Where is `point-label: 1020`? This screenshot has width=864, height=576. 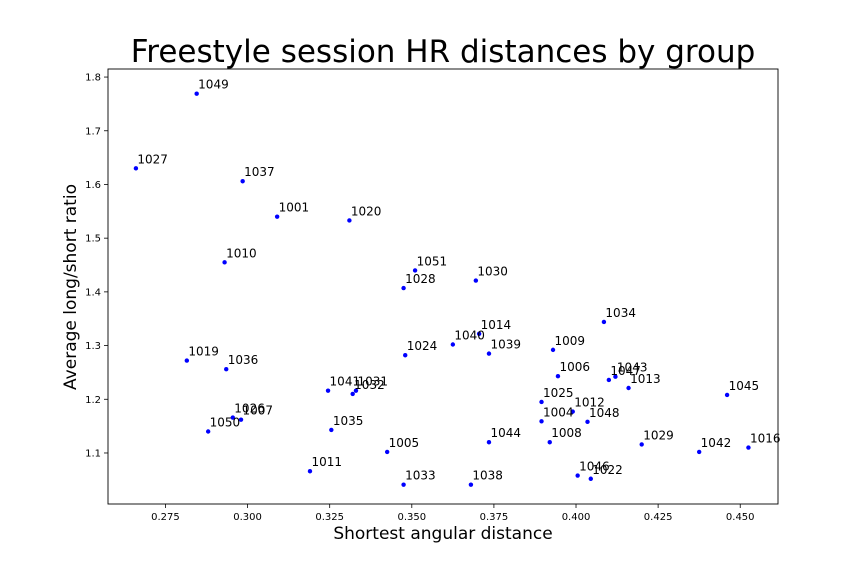 point-label: 1020 is located at coordinates (366, 211).